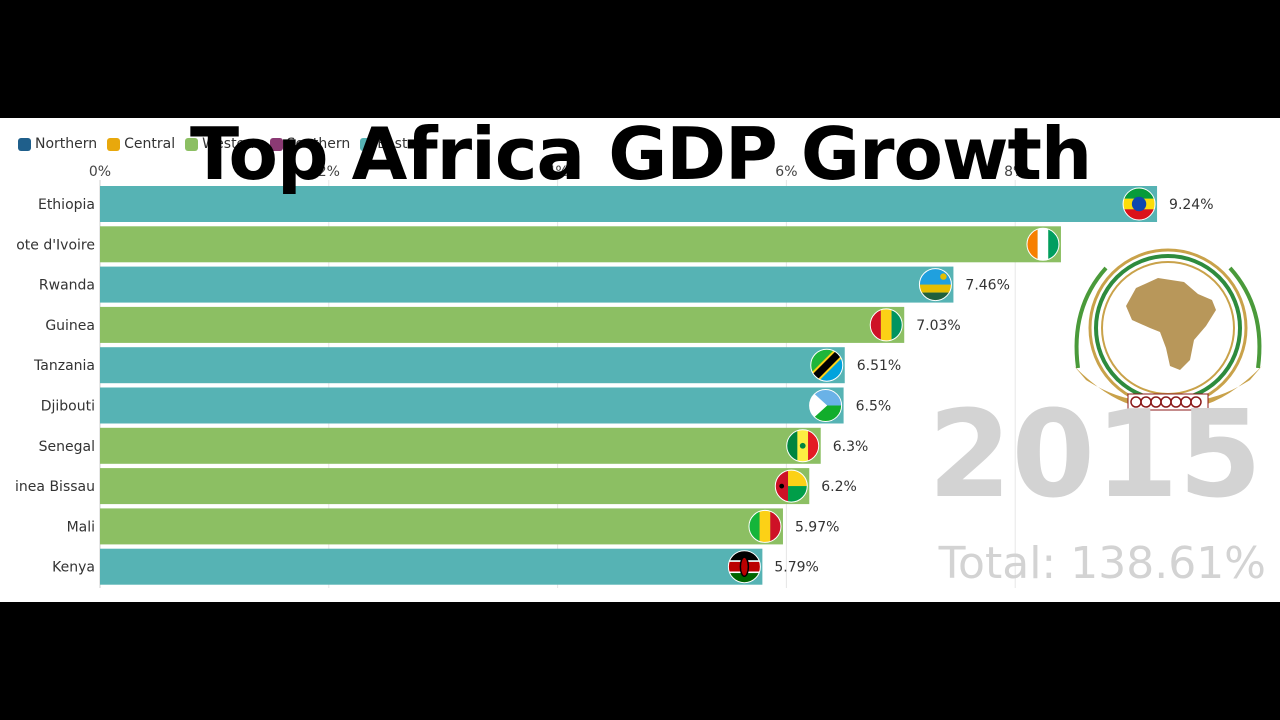  I want to click on guinea-bissau-flag-ring, so click(791, 486).